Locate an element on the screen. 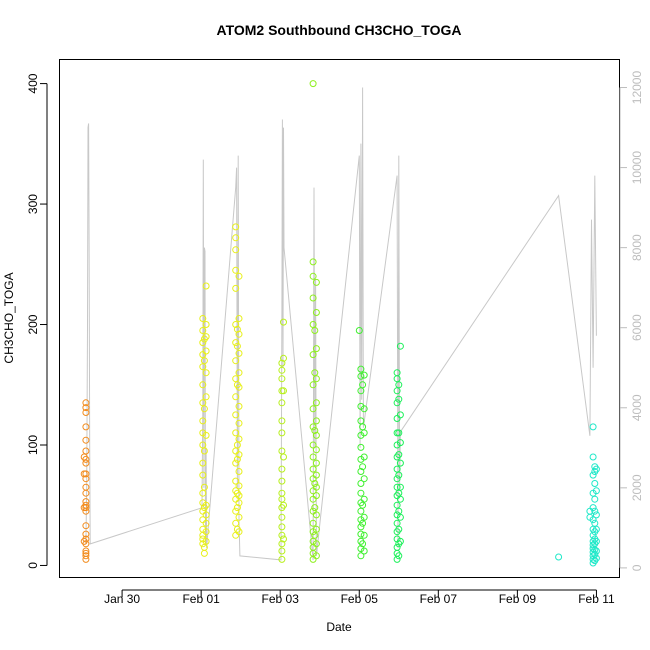  x-axis-label: Date is located at coordinates (339, 627).